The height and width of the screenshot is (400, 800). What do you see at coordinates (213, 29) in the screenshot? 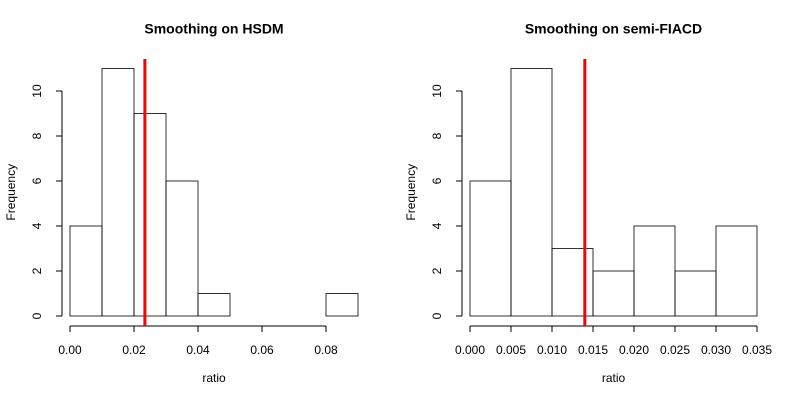
I see `chart-title: Smoothing on HSDM` at bounding box center [213, 29].